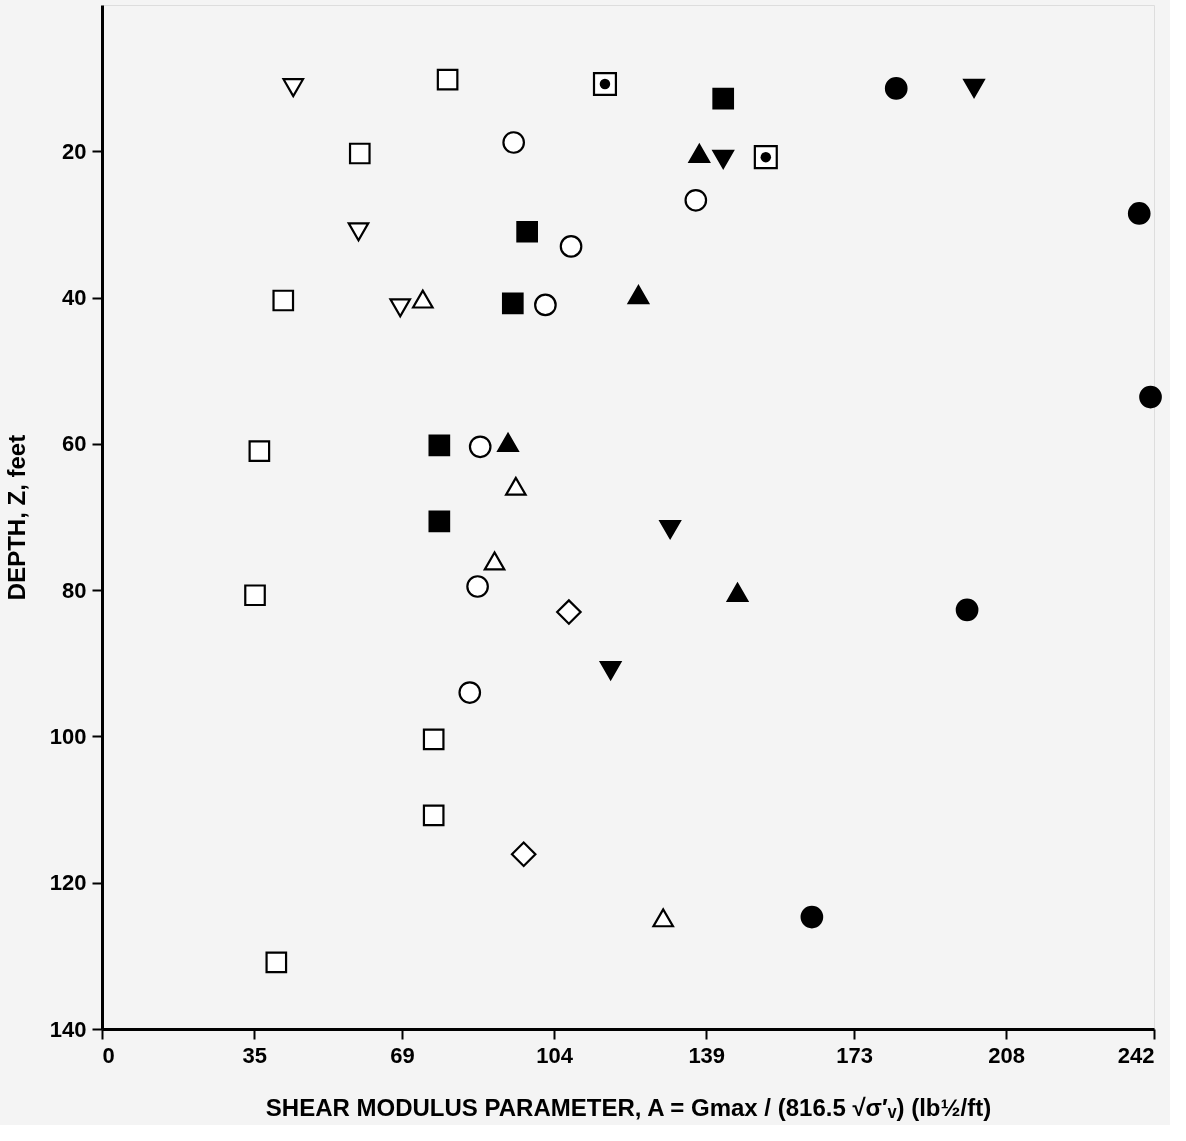 This screenshot has width=1186, height=1141. What do you see at coordinates (74, 151) in the screenshot?
I see `y-tick-label: 20` at bounding box center [74, 151].